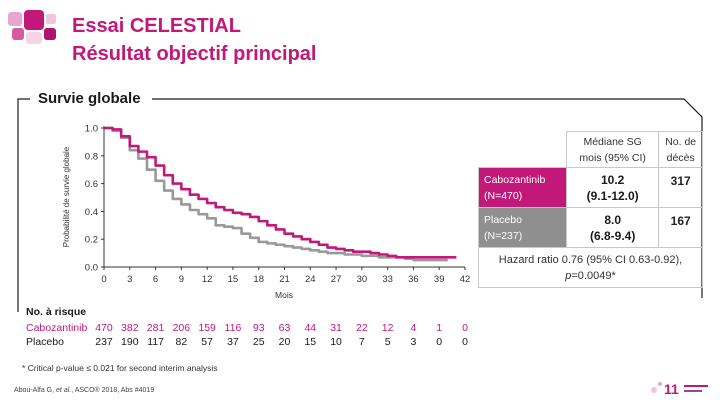 This screenshot has height=405, width=720. What do you see at coordinates (336, 342) in the screenshot?
I see `risk-value-placebo: 10` at bounding box center [336, 342].